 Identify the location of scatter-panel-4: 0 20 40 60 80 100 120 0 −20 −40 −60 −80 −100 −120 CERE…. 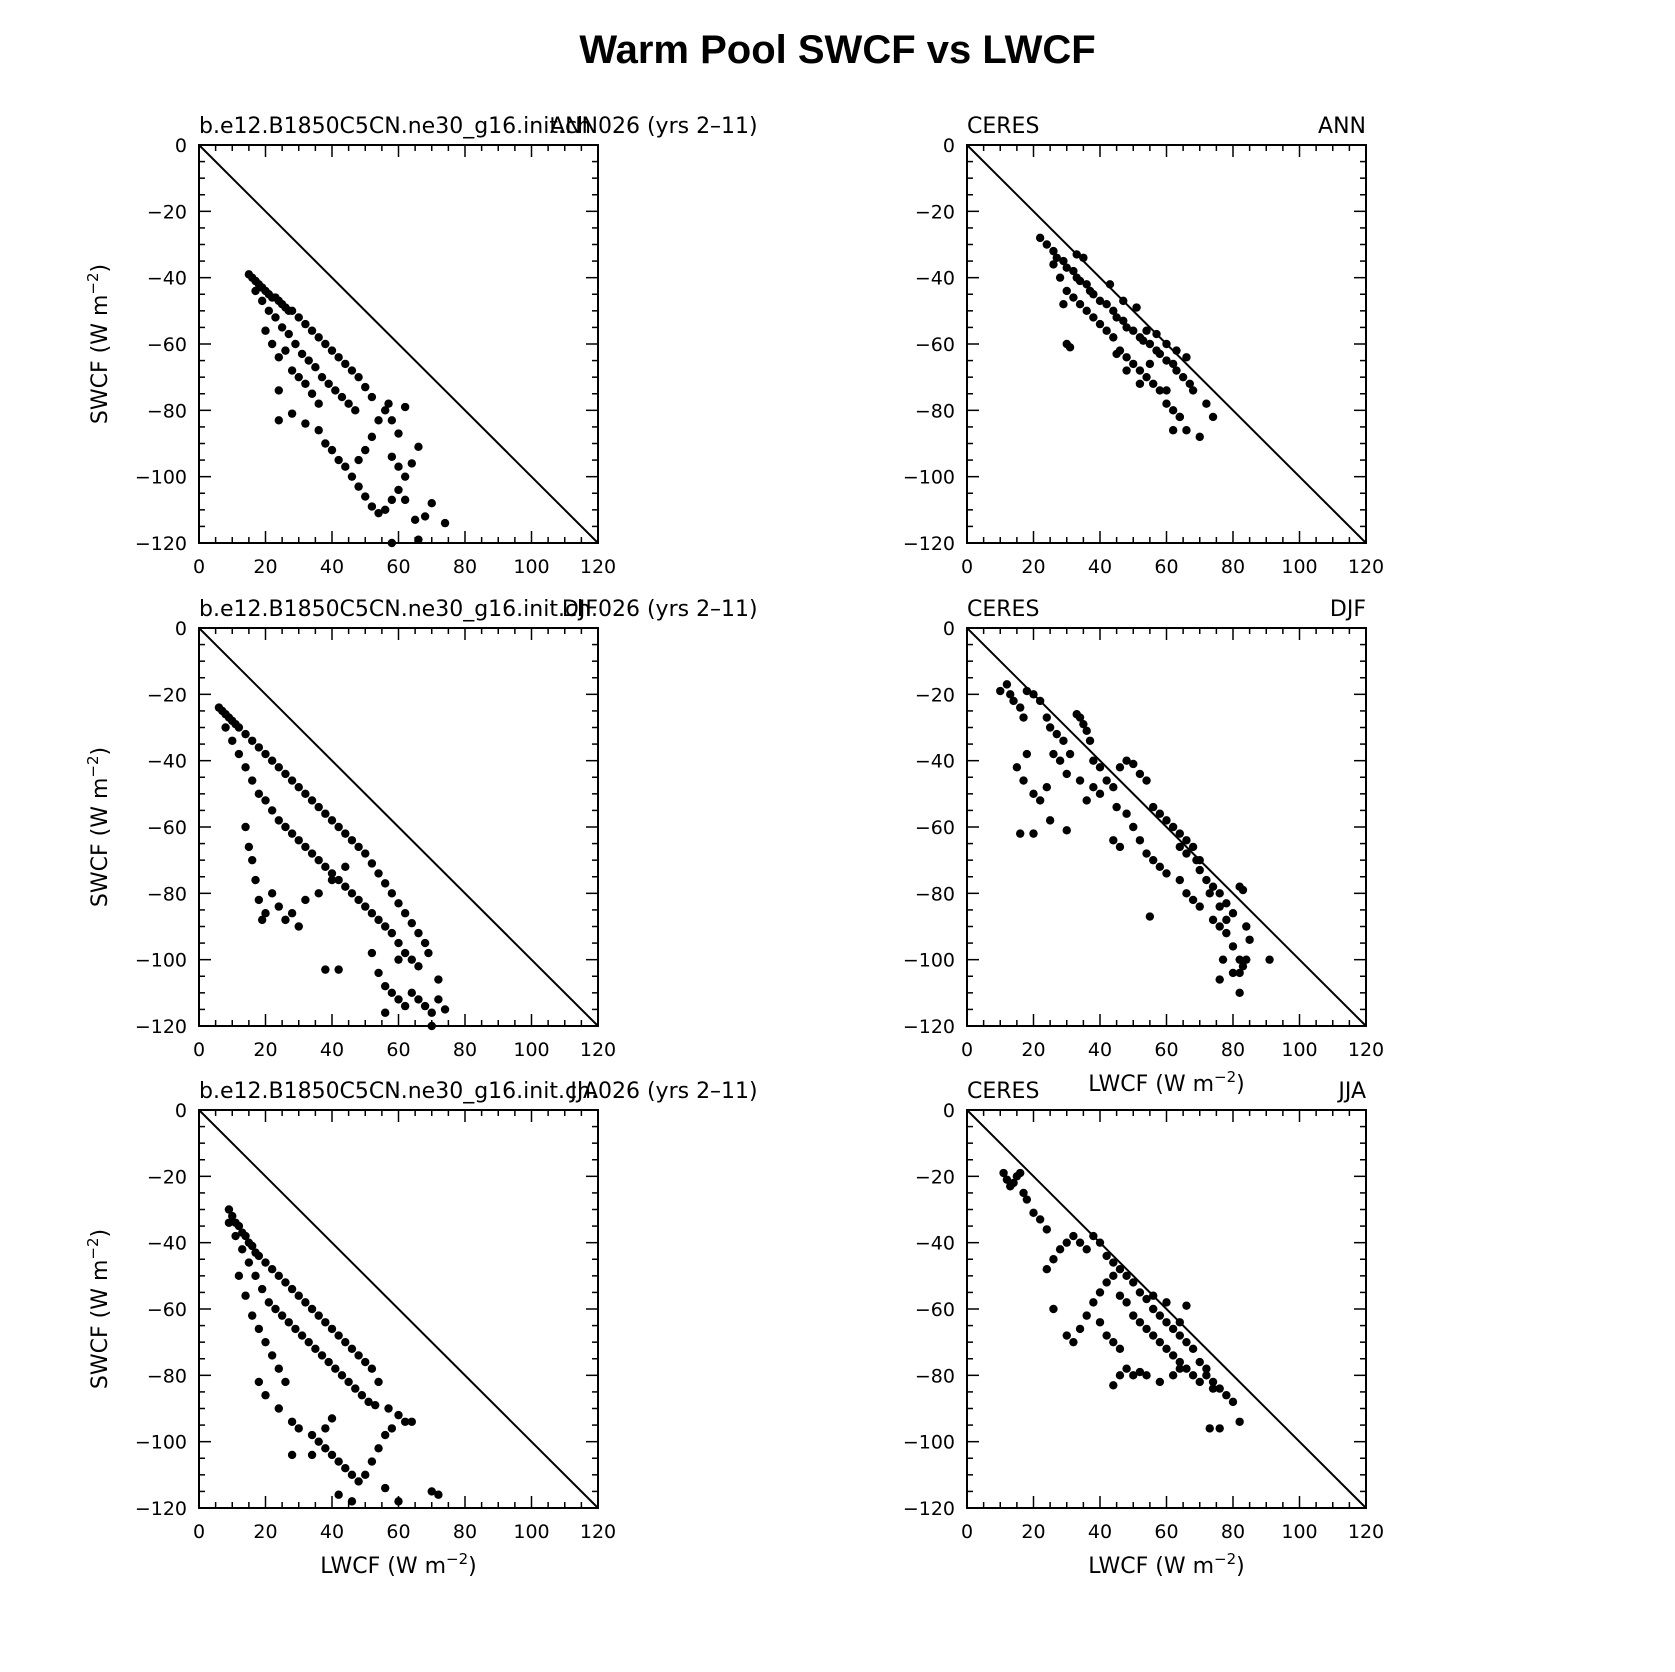
(1143, 847).